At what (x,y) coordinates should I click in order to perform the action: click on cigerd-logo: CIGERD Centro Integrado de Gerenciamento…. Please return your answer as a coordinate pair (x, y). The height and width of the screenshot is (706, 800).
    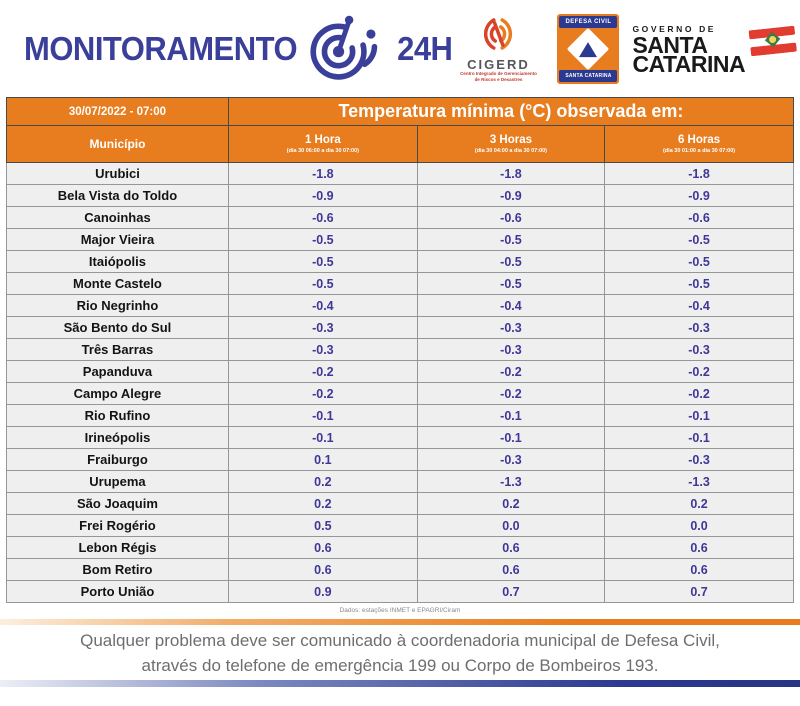
    Looking at the image, I should click on (498, 48).